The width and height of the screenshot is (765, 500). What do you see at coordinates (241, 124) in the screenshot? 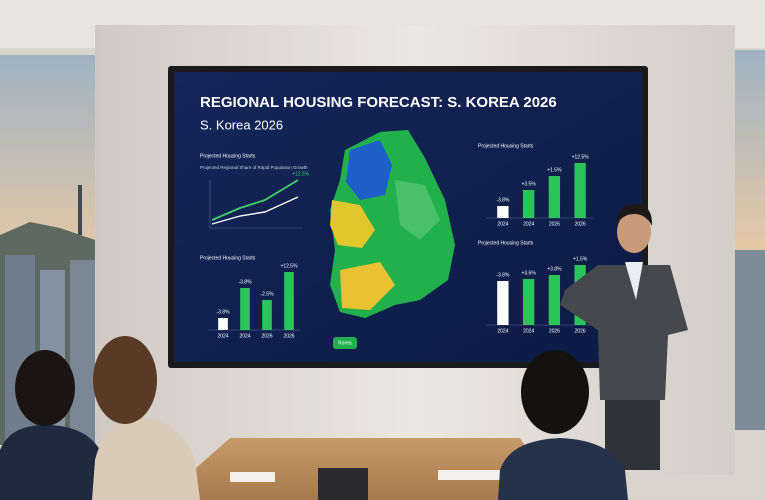
I see `slide-subtitle: S. Korea 2026` at bounding box center [241, 124].